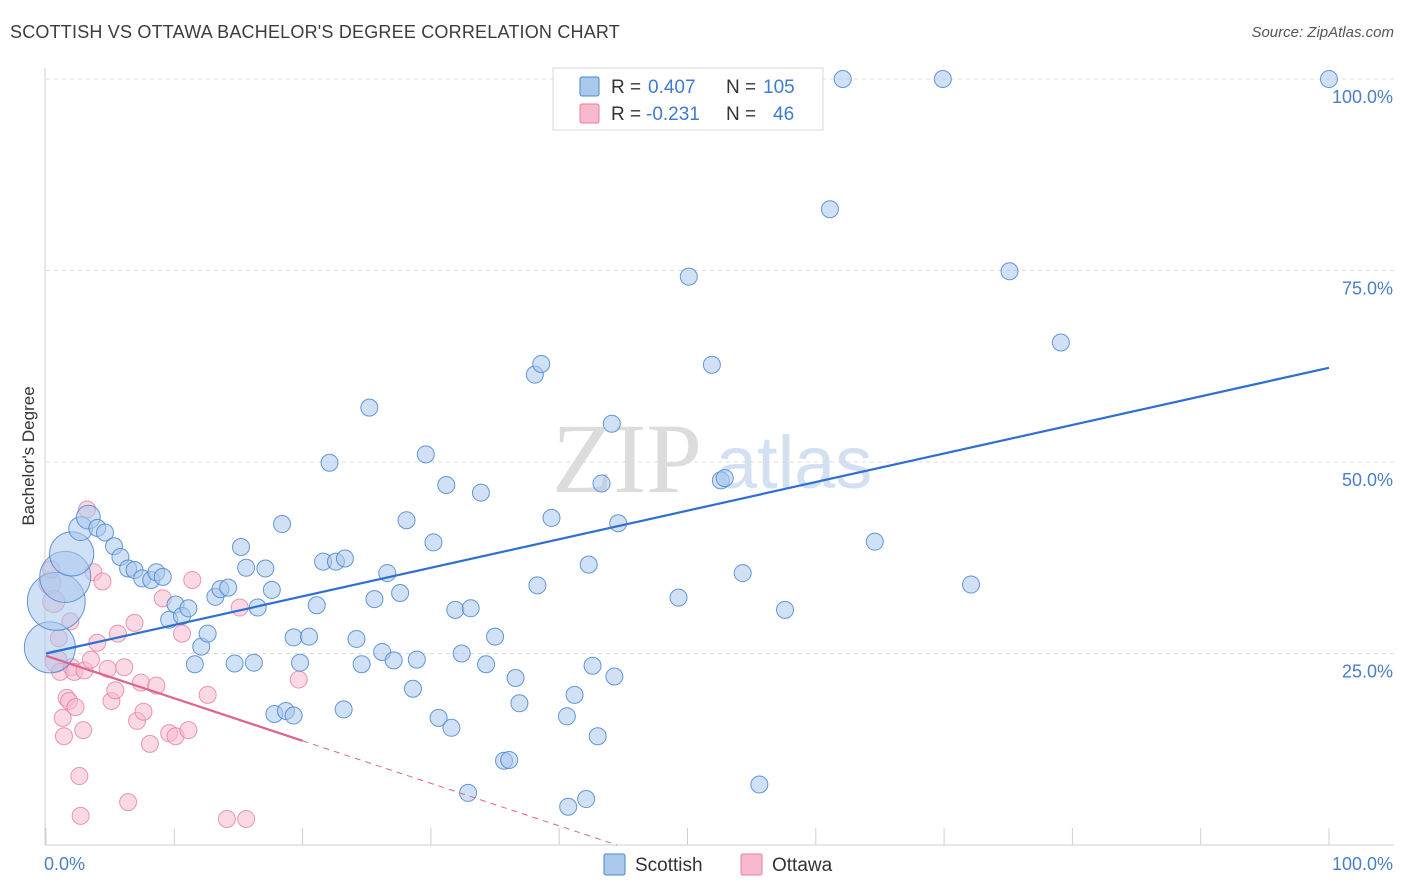 The height and width of the screenshot is (892, 1406). What do you see at coordinates (802, 865) in the screenshot?
I see `bottom-legend-label-ottawa: Ottawa` at bounding box center [802, 865].